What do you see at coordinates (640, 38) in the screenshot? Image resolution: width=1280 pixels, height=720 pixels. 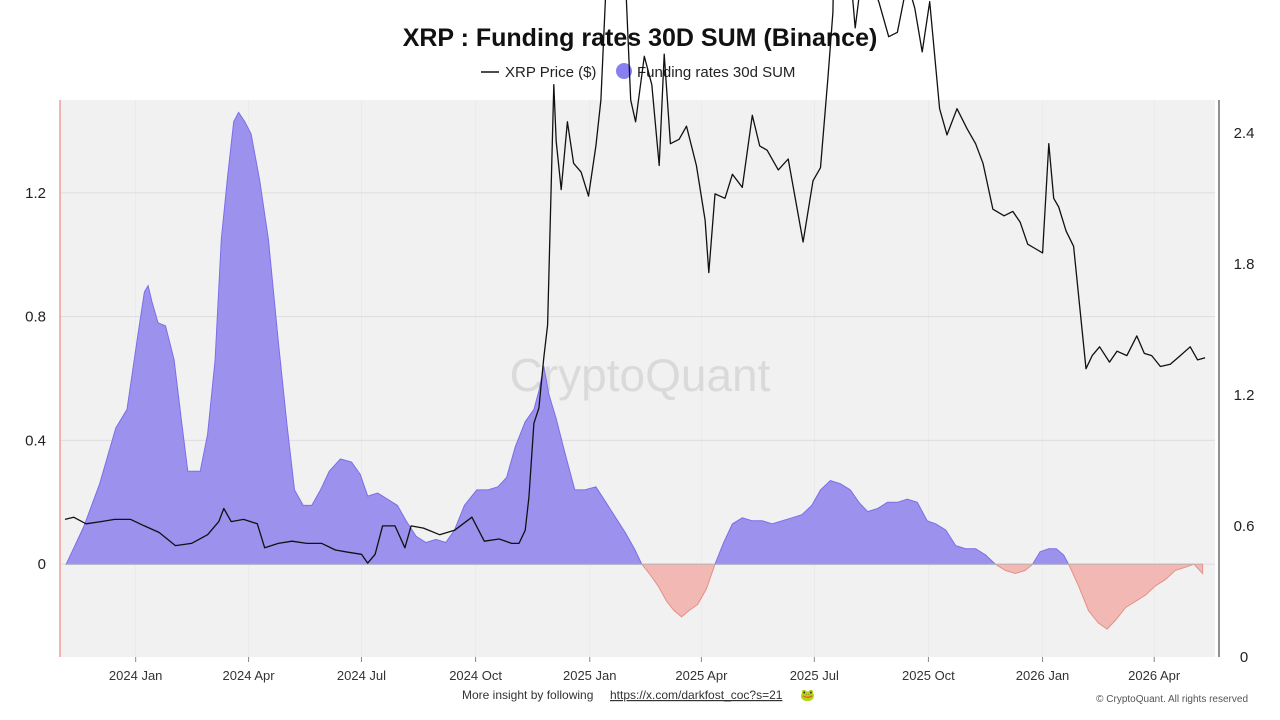 I see `chart-title: XRP : Funding rates 30D SUM (Binance)` at bounding box center [640, 38].